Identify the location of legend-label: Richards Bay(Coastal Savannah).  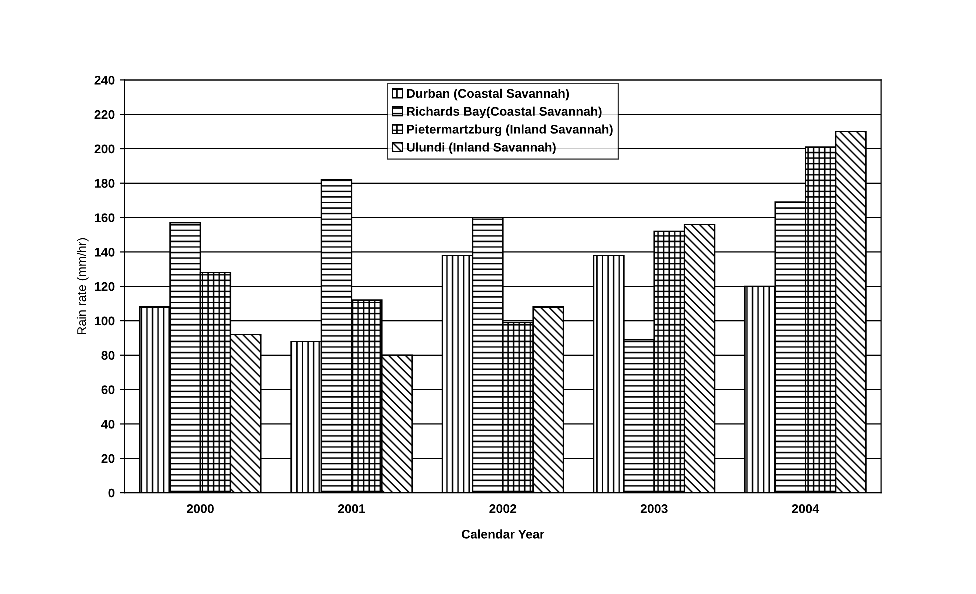
(504, 112).